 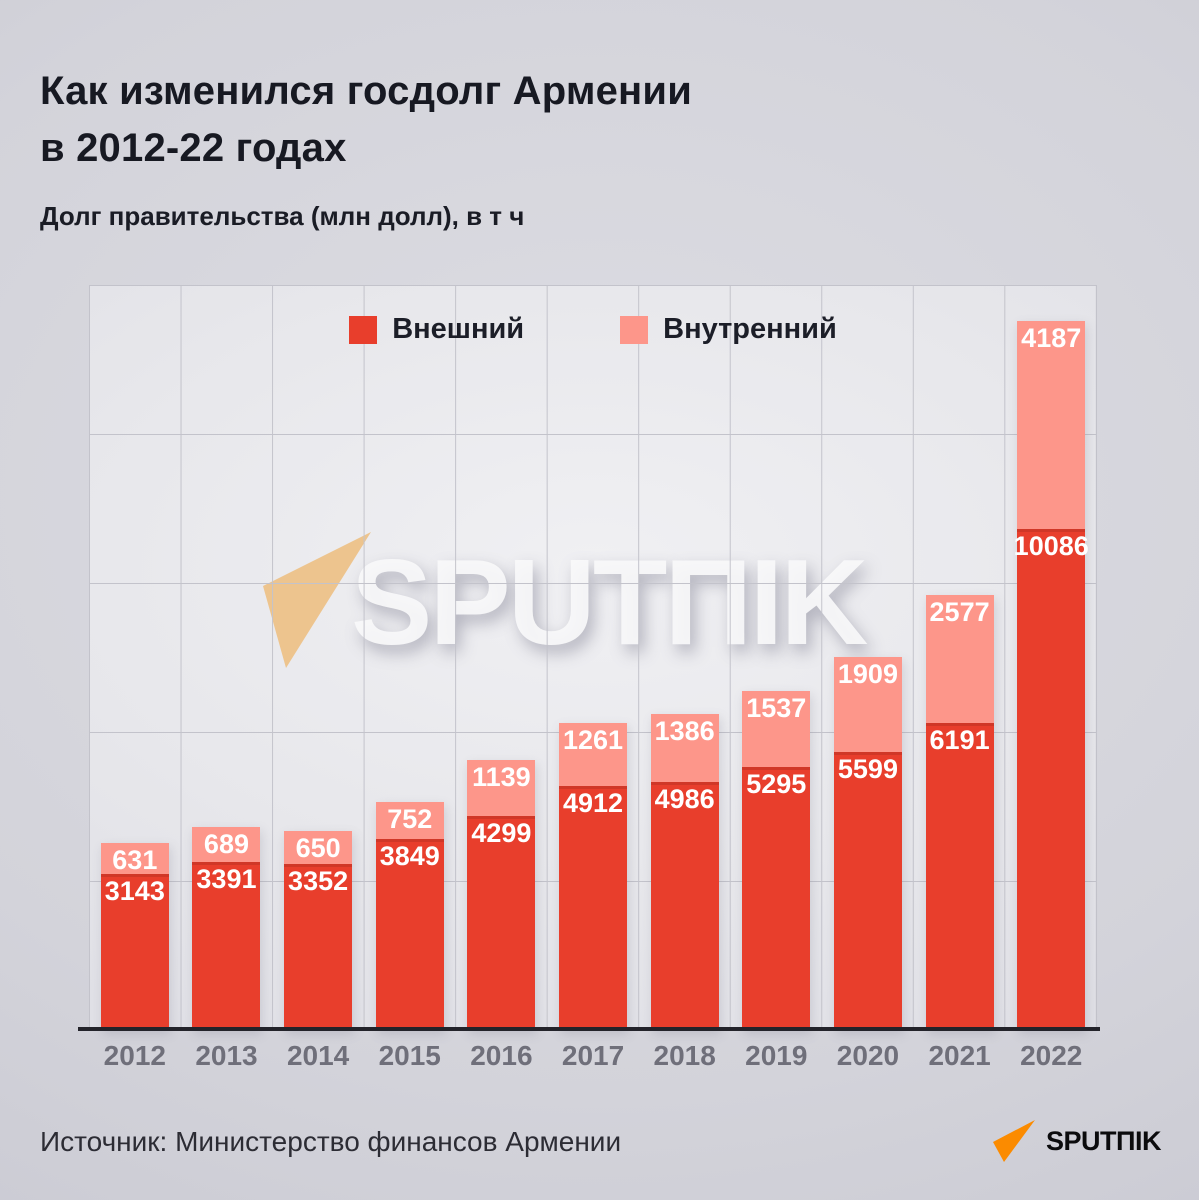 What do you see at coordinates (502, 657) in the screenshot?
I see `bar-column-2016: 1139 4299` at bounding box center [502, 657].